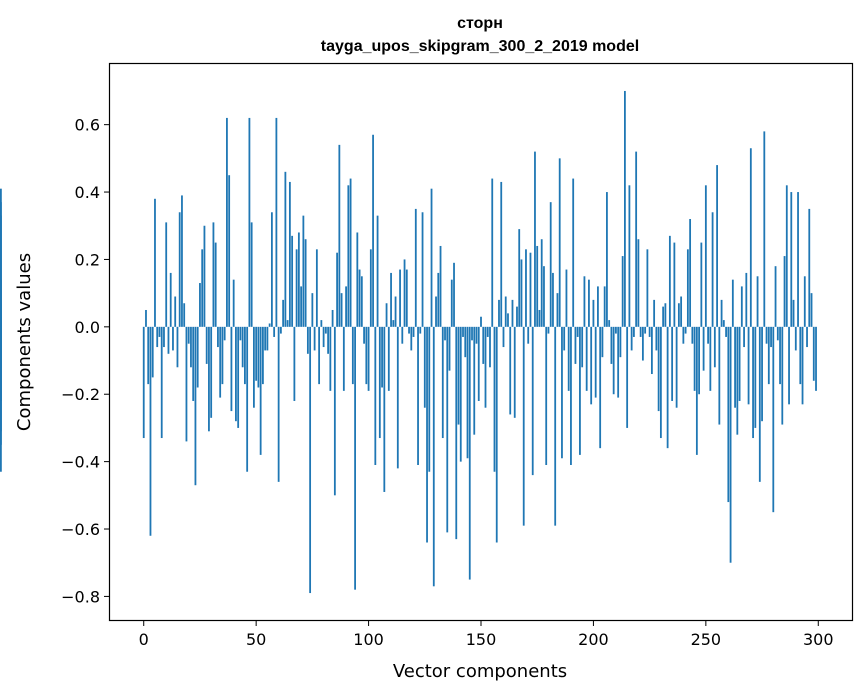 The height and width of the screenshot is (696, 867). What do you see at coordinates (87, 192) in the screenshot?
I see `y-tick-label: 0.4` at bounding box center [87, 192].